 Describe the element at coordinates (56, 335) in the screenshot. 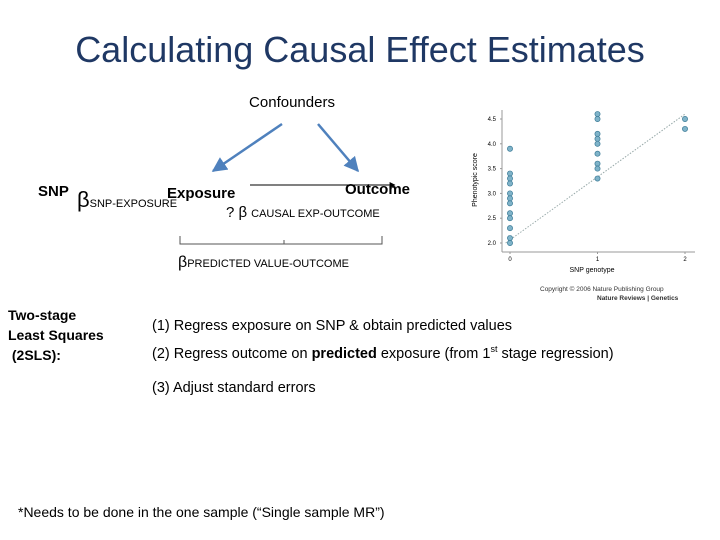

I see `method: Least Squares` at that location.